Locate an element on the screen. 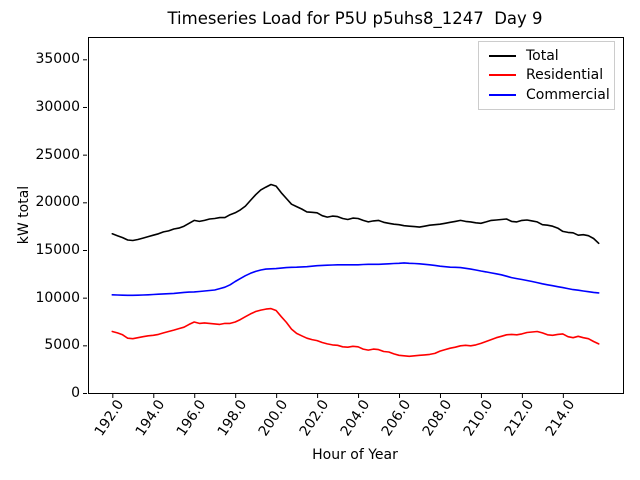 The width and height of the screenshot is (640, 480). y-tick-label: 0 is located at coordinates (75, 393).